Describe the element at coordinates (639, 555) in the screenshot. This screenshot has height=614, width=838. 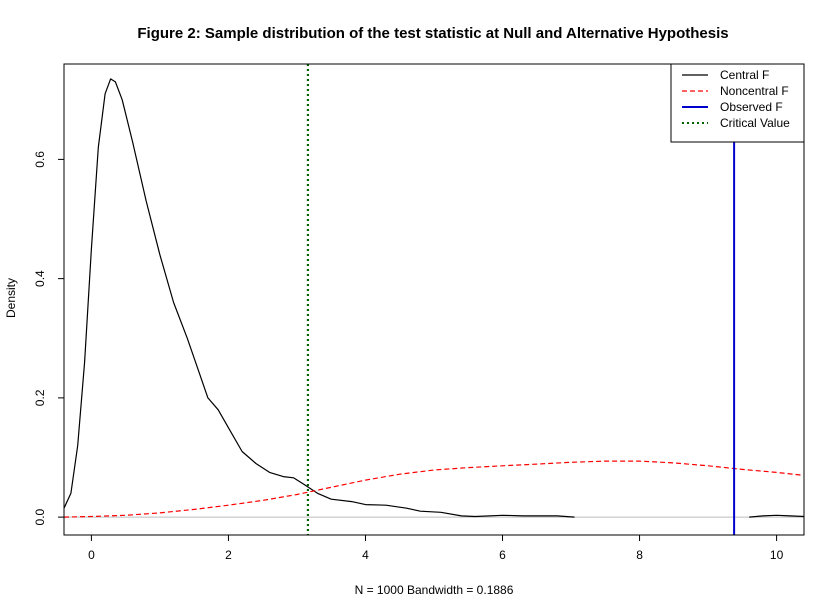
I see `x-tick-label: 8` at that location.